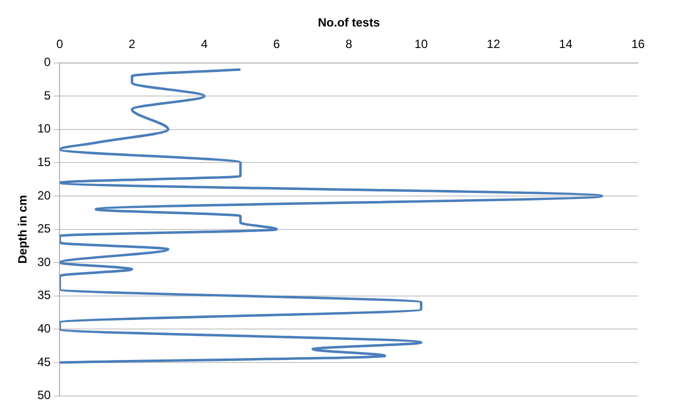 Image resolution: width=677 pixels, height=415 pixels. Describe the element at coordinates (204, 43) in the screenshot. I see `x-tick-label: 4` at that location.